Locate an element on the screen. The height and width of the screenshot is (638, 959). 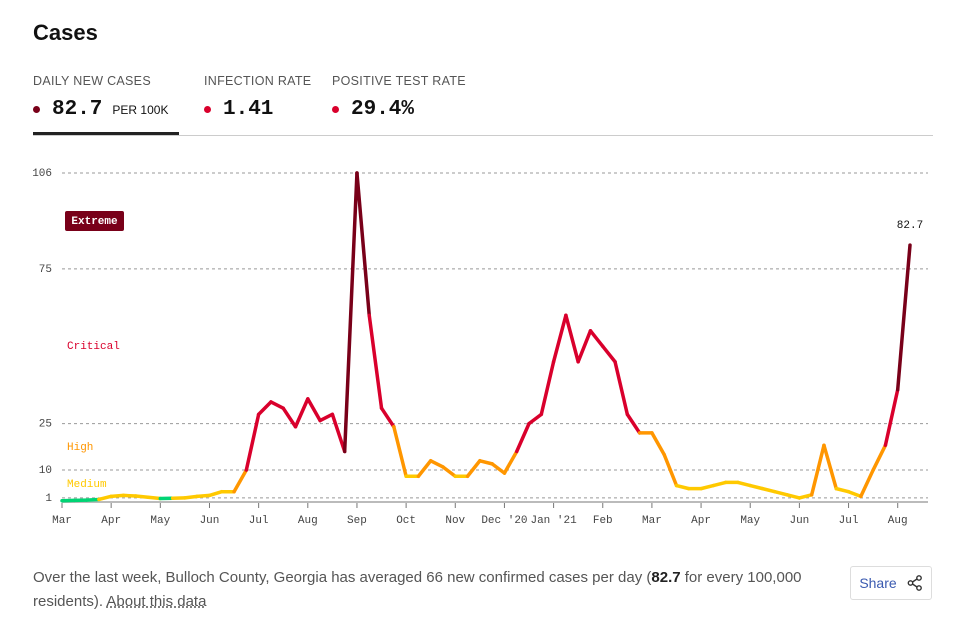
x-tick-label: Nov is located at coordinates (455, 521).